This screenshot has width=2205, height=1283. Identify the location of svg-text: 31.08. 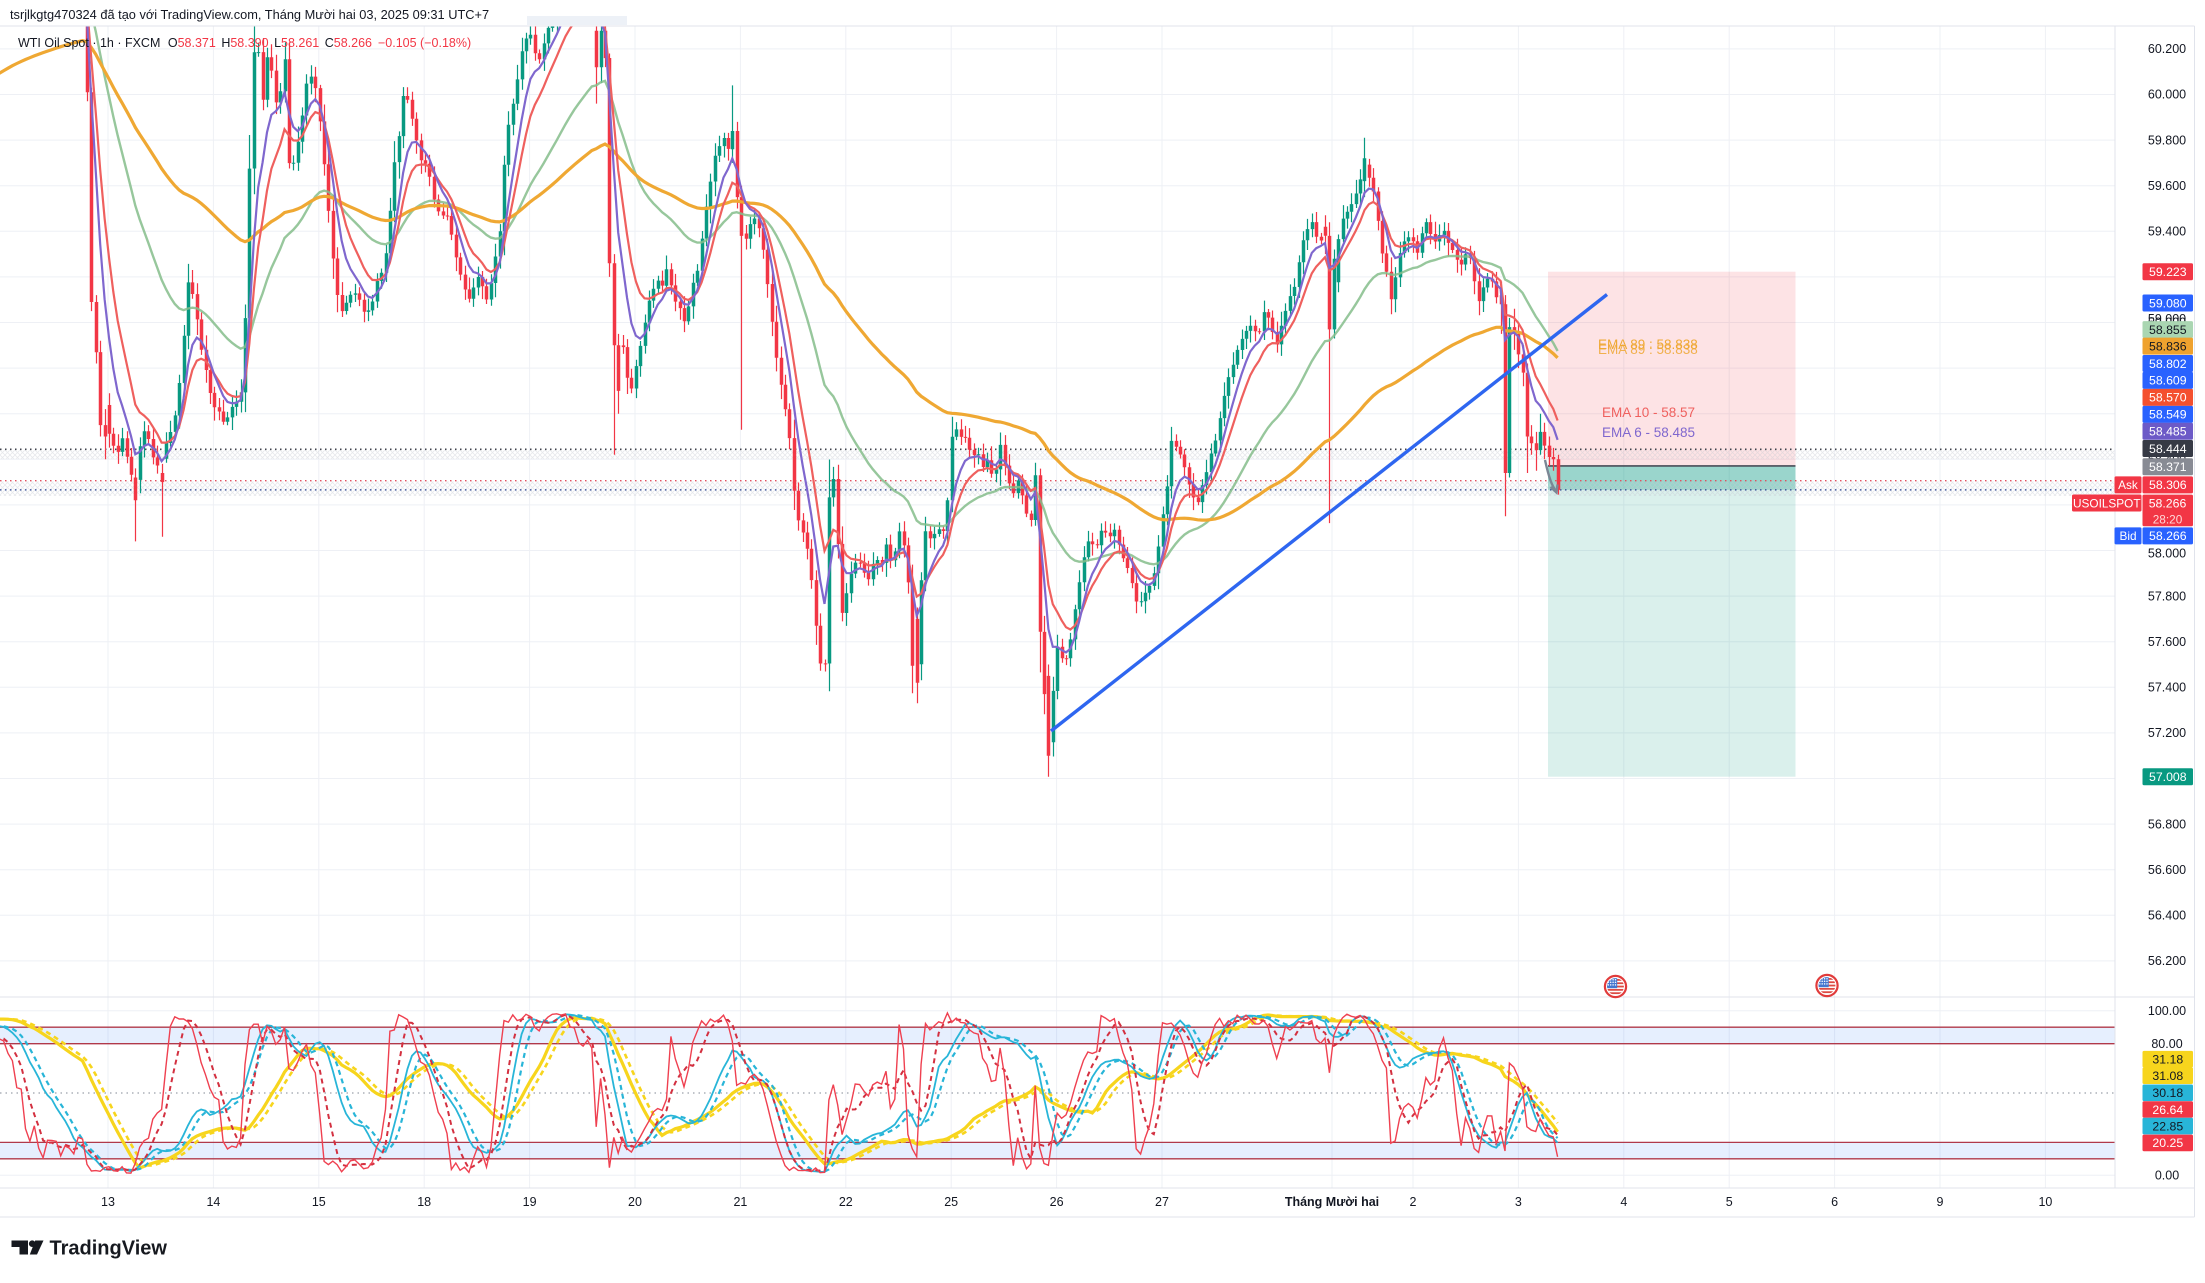
(2167, 1076).